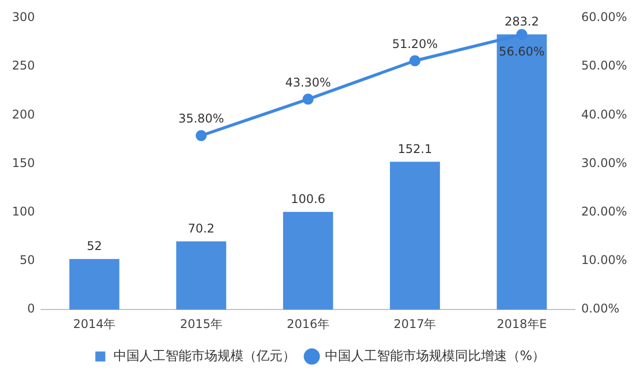 This screenshot has height=379, width=639. What do you see at coordinates (27, 260) in the screenshot?
I see `y-tick-label: 50` at bounding box center [27, 260].